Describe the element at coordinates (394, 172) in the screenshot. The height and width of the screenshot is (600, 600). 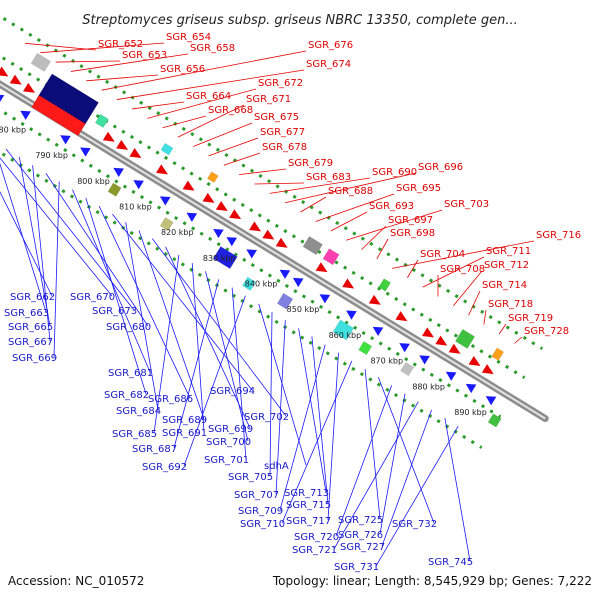
I see `gene-label: SGR_690` at that location.